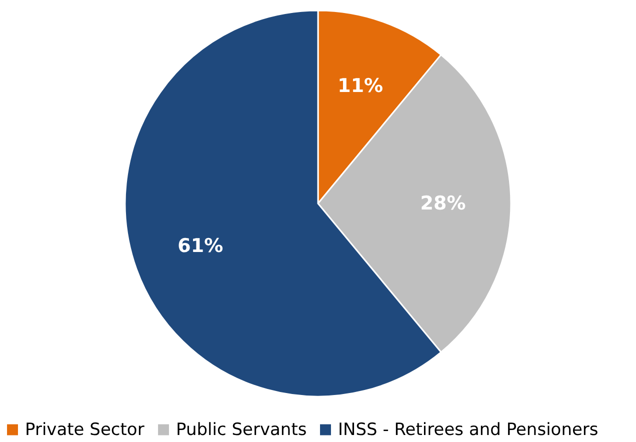  What do you see at coordinates (443, 203) in the screenshot?
I see `data-label: 28%` at bounding box center [443, 203].